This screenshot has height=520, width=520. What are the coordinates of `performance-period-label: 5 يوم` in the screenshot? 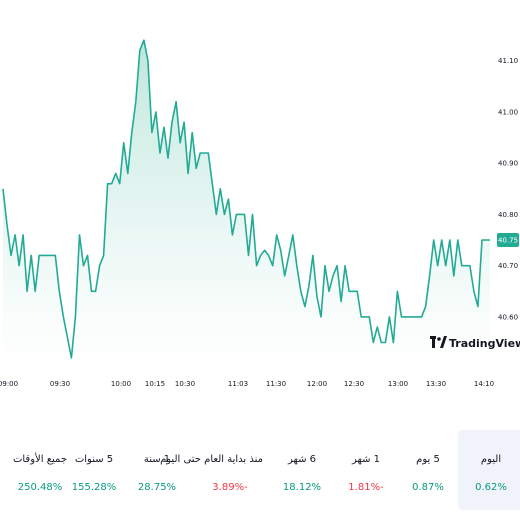 It's located at (428, 459).